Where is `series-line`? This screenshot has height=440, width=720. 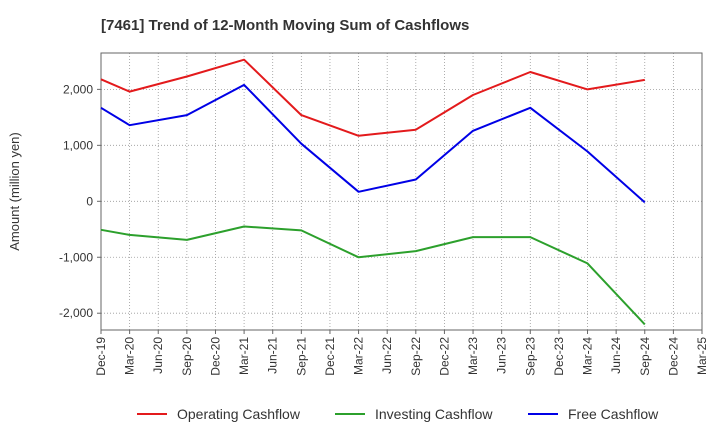 series-line is located at coordinates (372, 97).